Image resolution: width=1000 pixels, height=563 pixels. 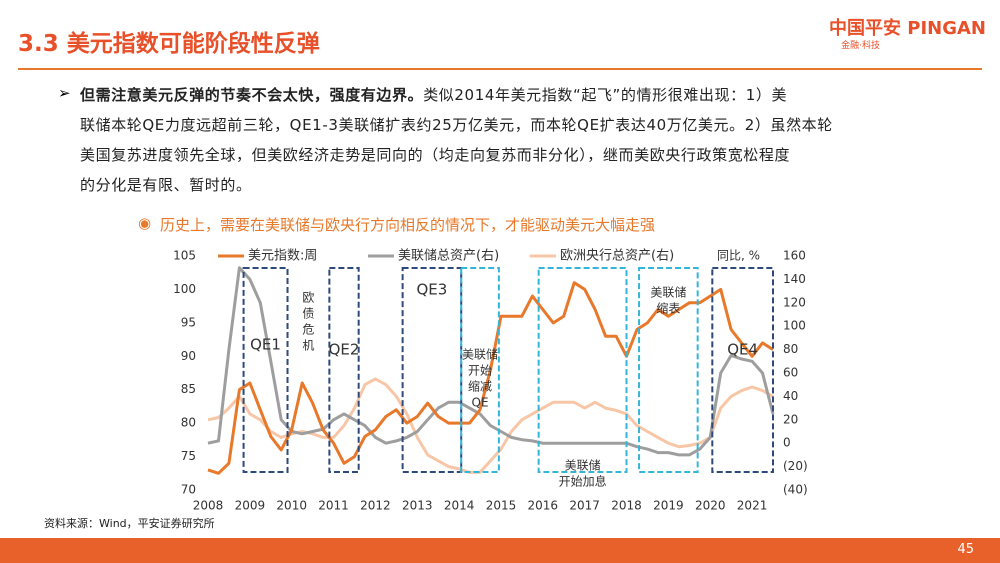 What do you see at coordinates (742, 350) in the screenshot?
I see `annotation-label: QE4` at bounding box center [742, 350].